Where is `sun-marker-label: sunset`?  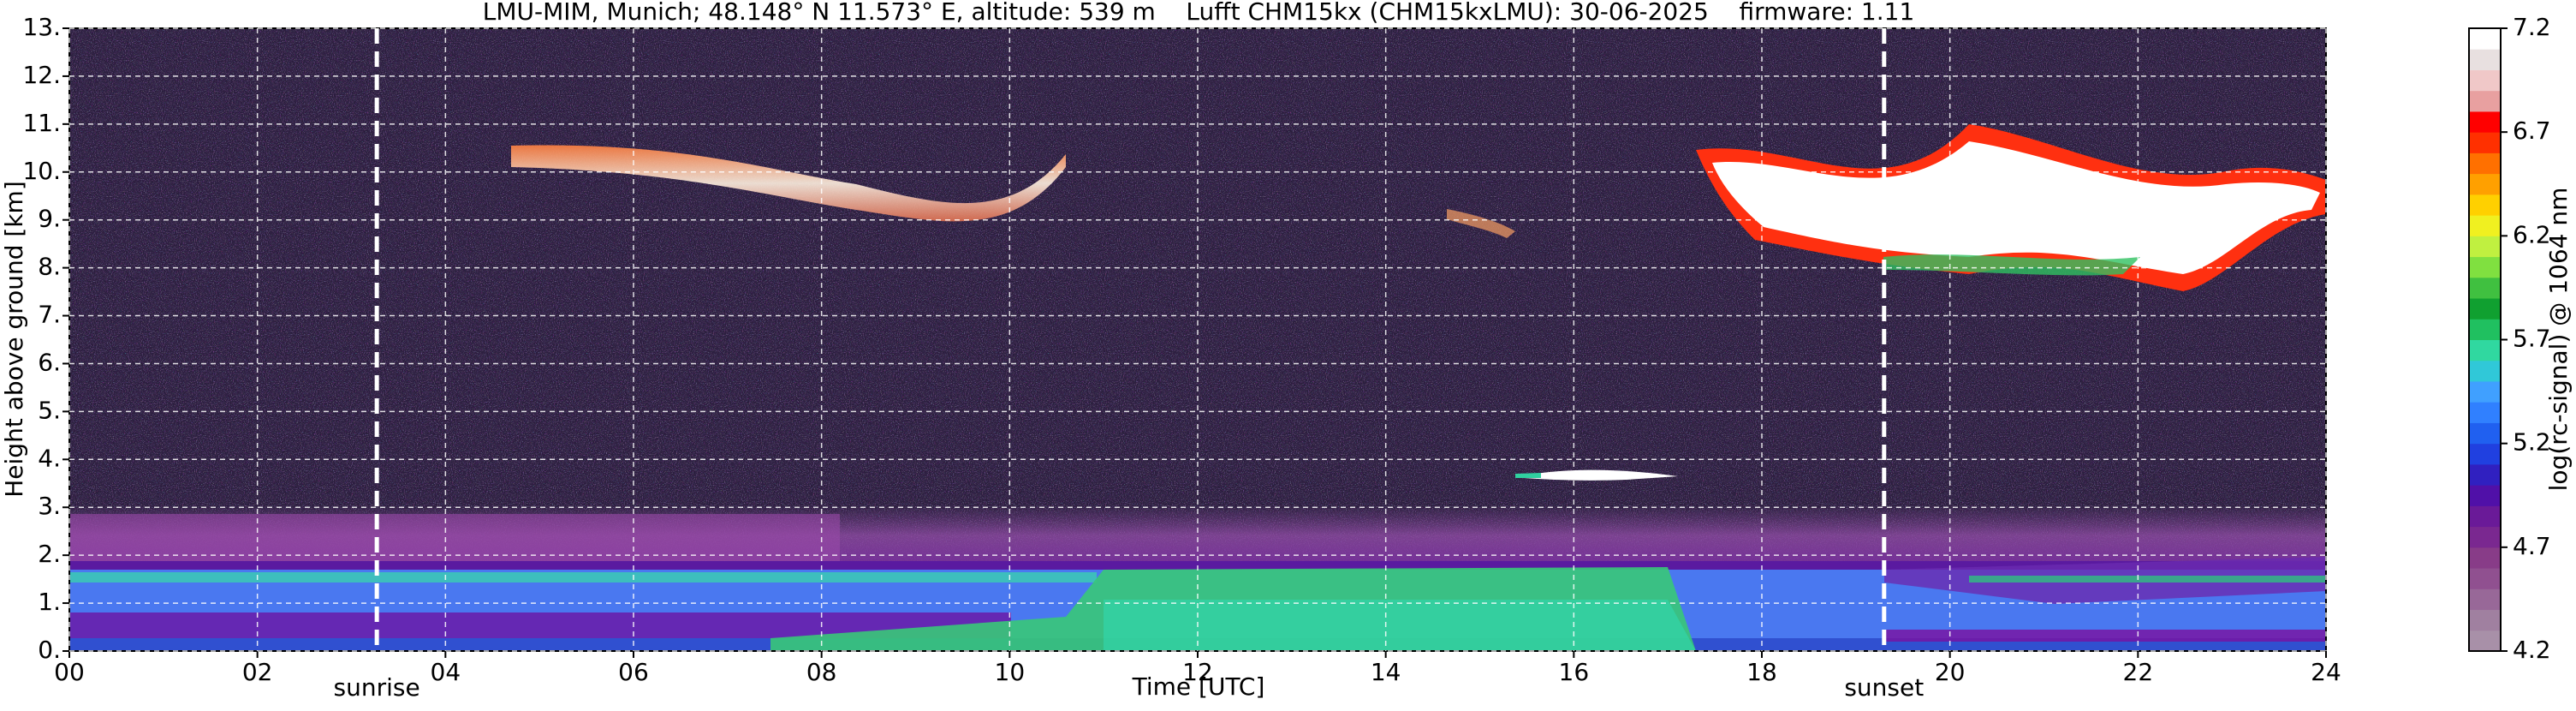 sun-marker-label: sunset is located at coordinates (1884, 688).